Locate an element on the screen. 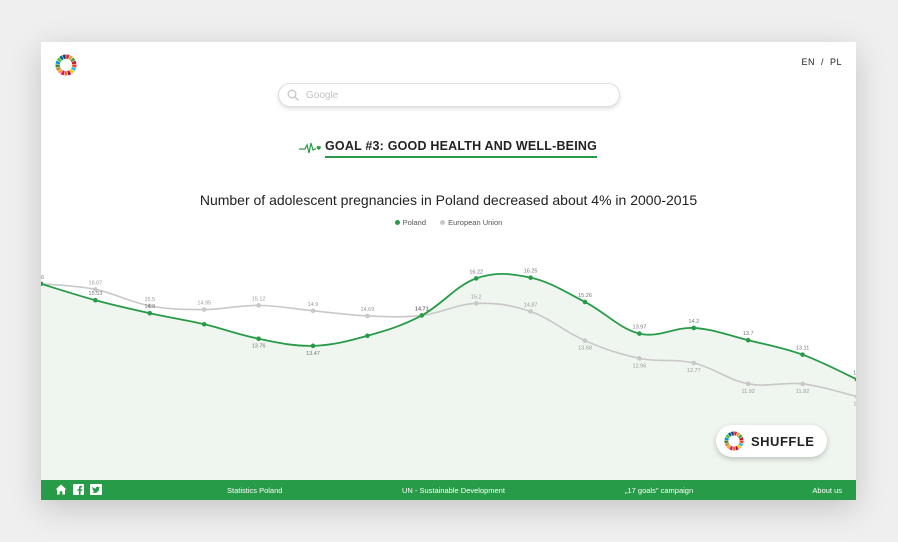 This screenshot has width=898, height=542. sdg-wheel-logo is located at coordinates (66, 65).